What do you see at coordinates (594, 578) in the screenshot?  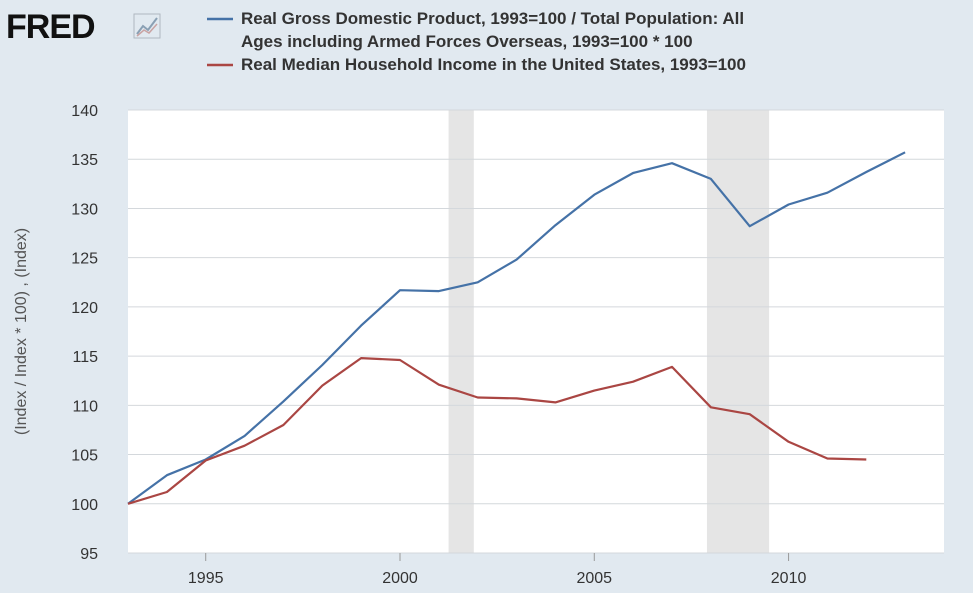 I see `x-tick-label: 2005` at bounding box center [594, 578].